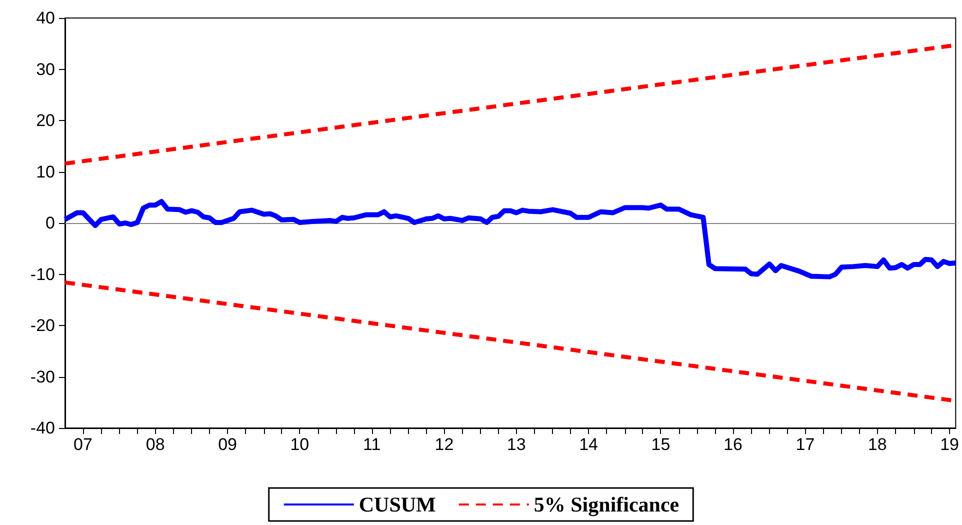 The height and width of the screenshot is (525, 962). I want to click on y-tick-label: -10, so click(42, 274).